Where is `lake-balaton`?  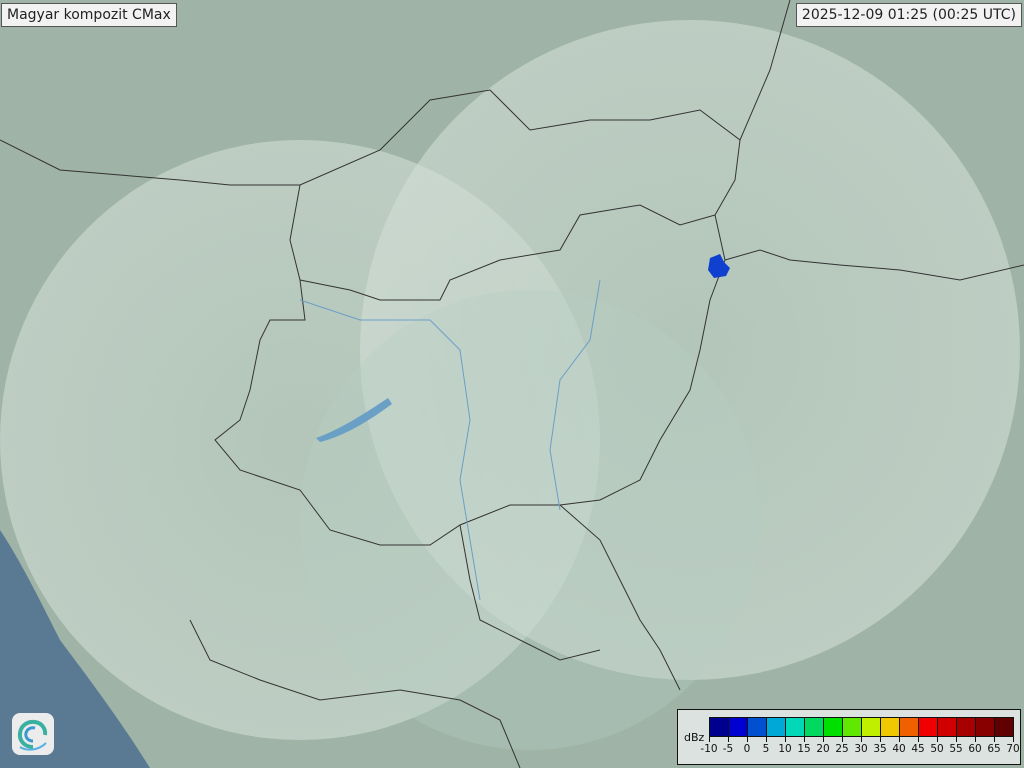
lake-balaton is located at coordinates (354, 420).